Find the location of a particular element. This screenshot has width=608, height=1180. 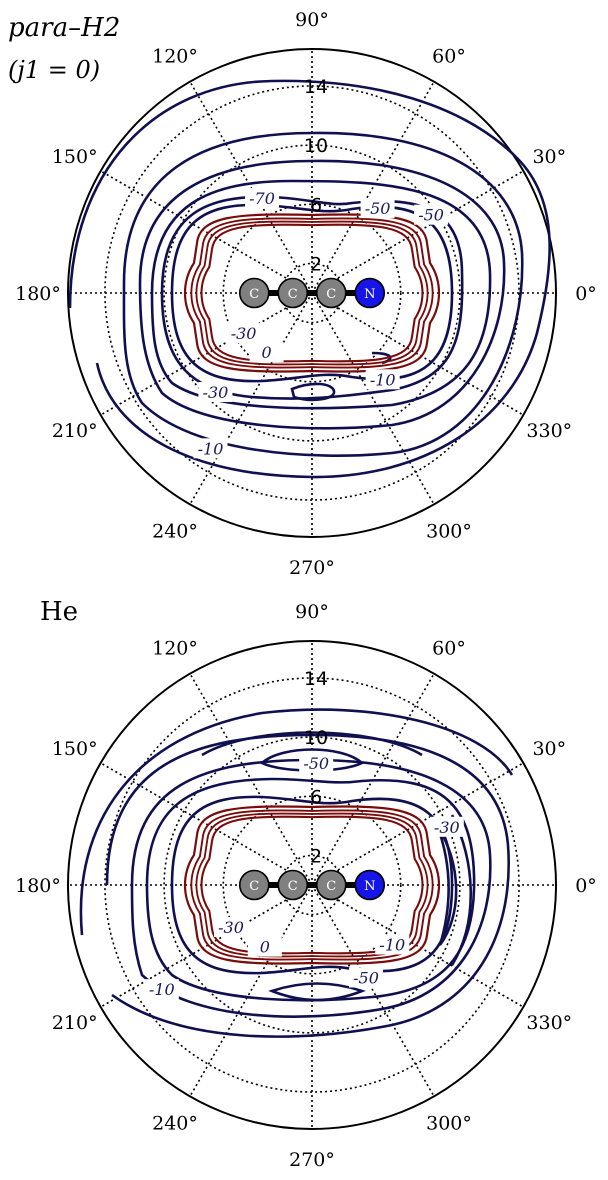

angular-gridline is located at coordinates (206, 232).